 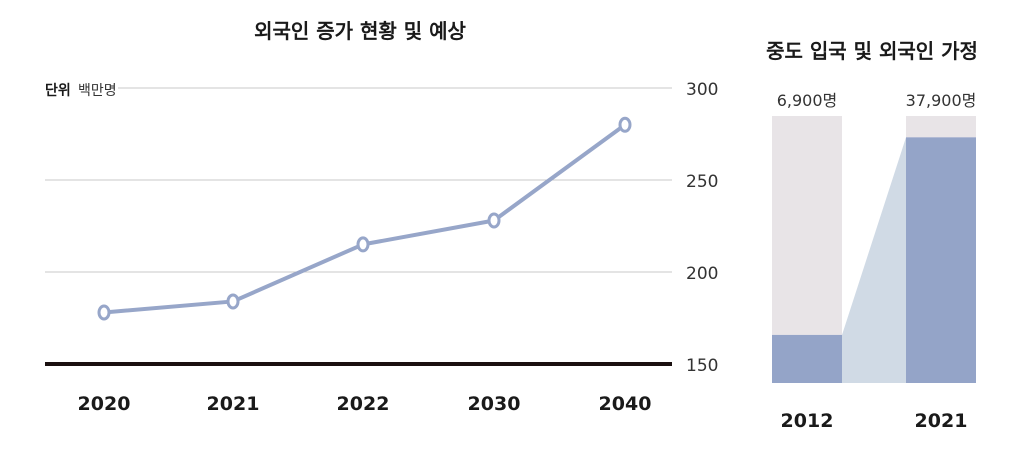 What do you see at coordinates (702, 228) in the screenshot?
I see `y-axis-ticks: 300 250 200 150` at bounding box center [702, 228].